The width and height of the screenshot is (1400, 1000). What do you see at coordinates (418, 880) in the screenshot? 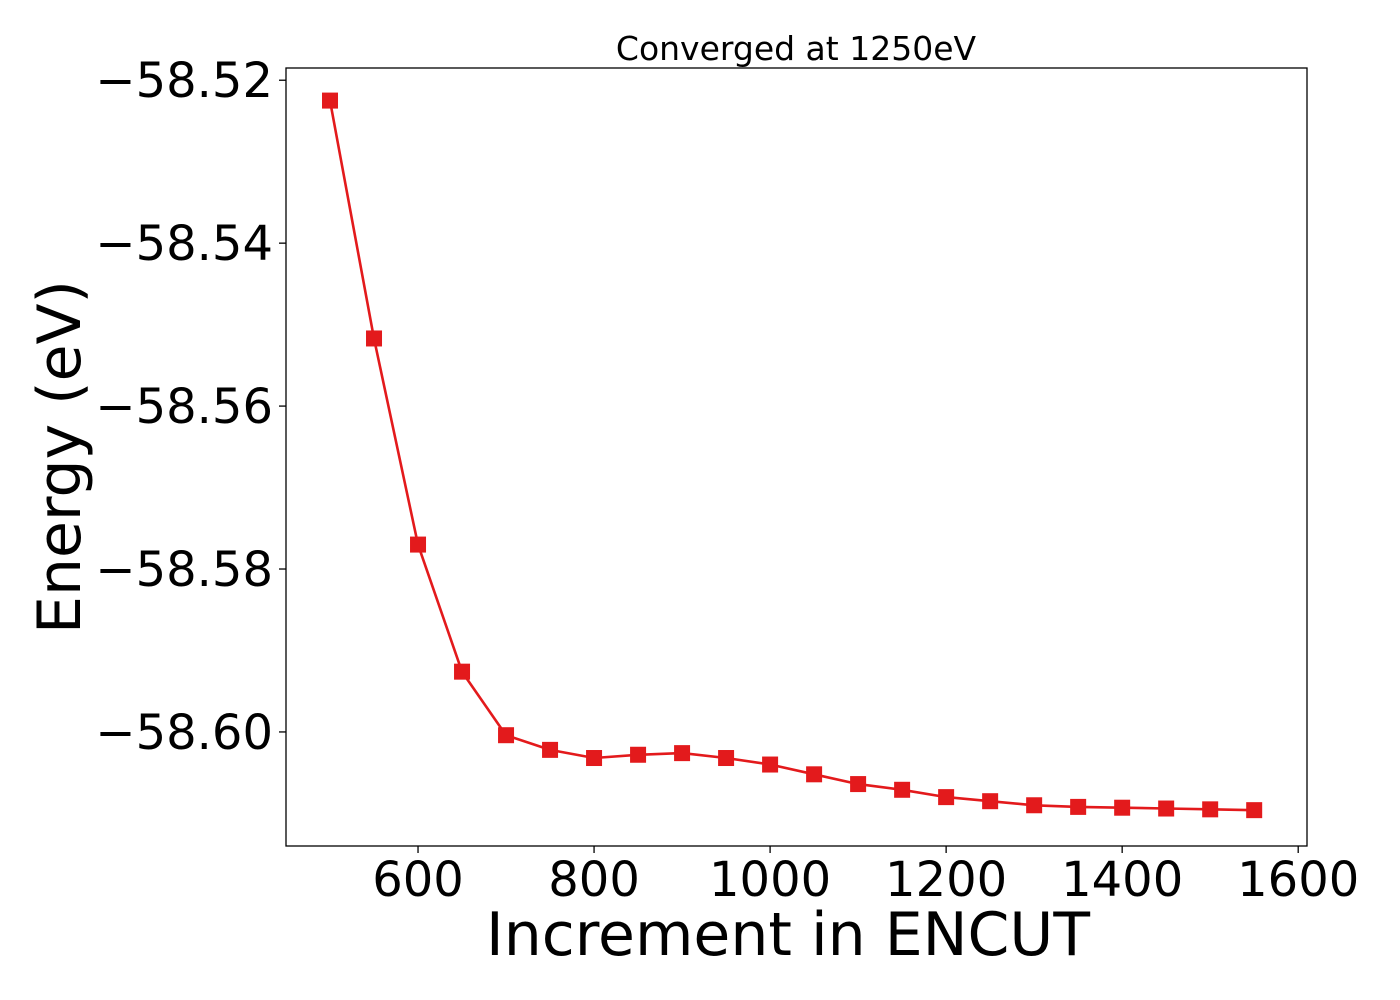
I see `x-tick-label: 600` at bounding box center [418, 880].